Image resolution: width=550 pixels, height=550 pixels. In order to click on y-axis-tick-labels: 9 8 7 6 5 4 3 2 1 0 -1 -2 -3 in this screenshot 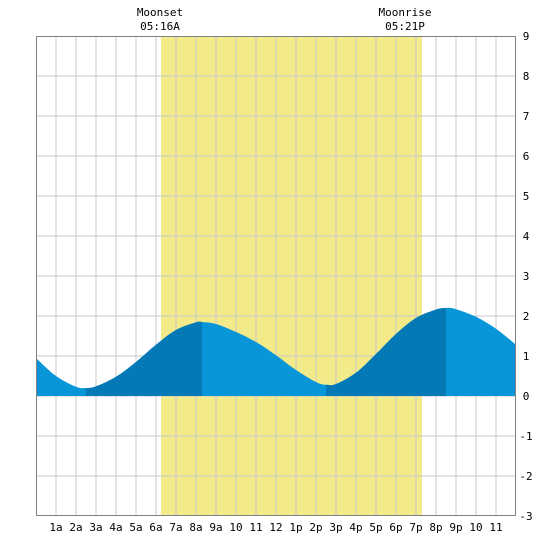, I will do `click(525, 276)`.